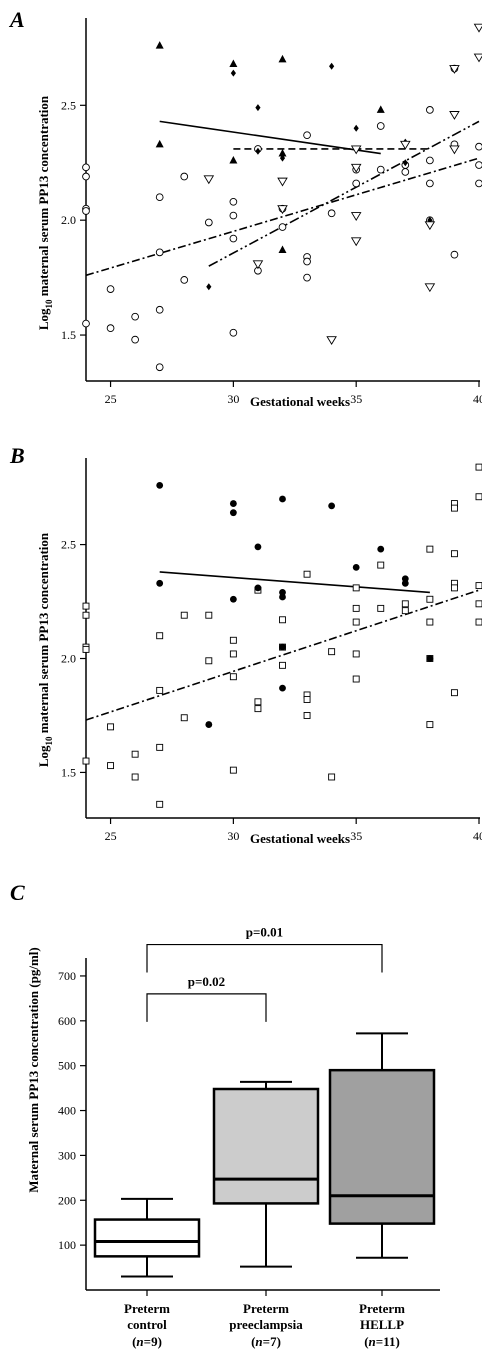 The height and width of the screenshot is (1351, 482). Describe the element at coordinates (68, 772) in the screenshot. I see `b-ytick-label: 1.5` at that location.